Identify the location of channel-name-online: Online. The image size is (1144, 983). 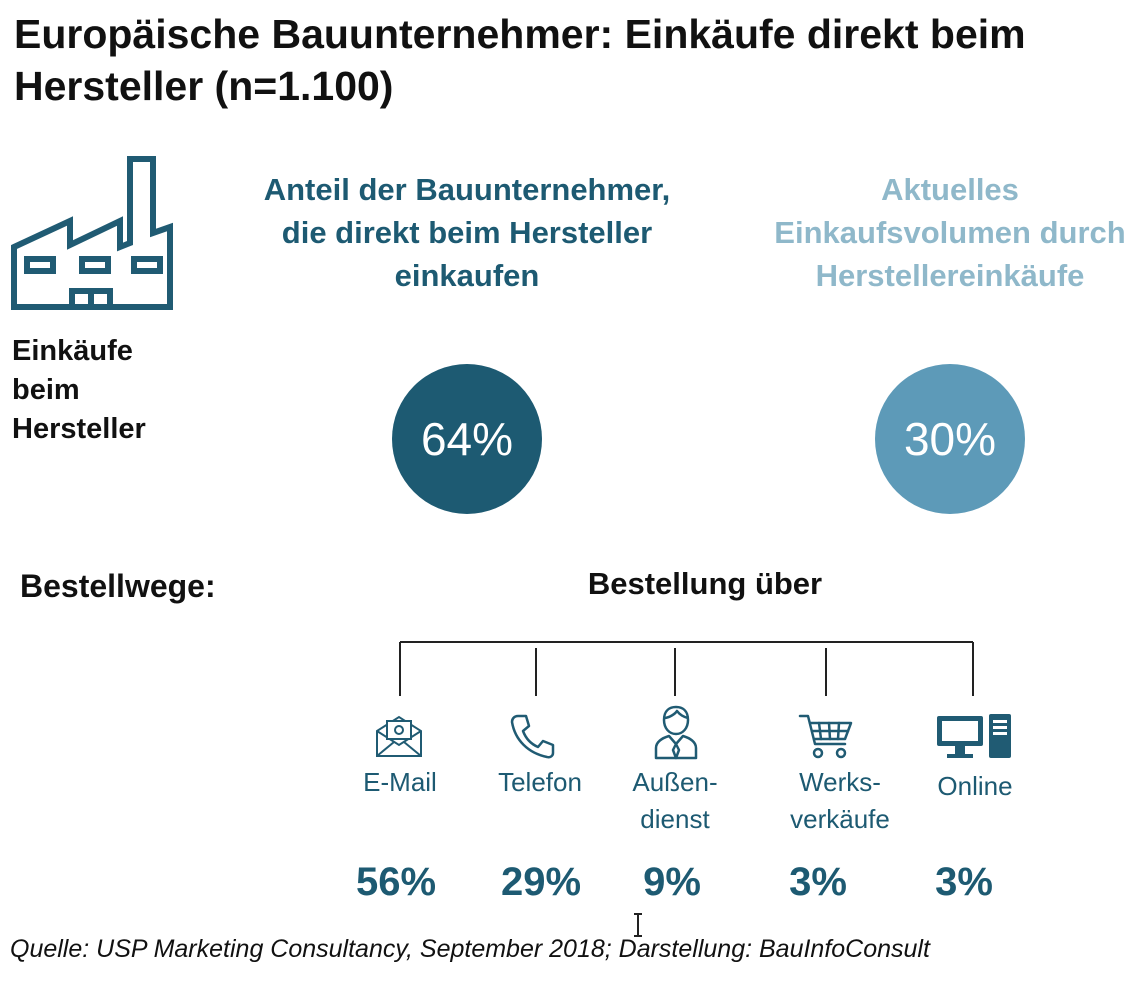
(975, 786).